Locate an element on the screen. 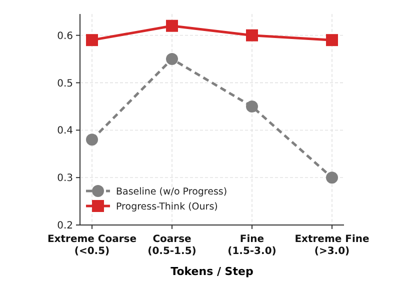 Image resolution: width=406 pixels, height=296 pixels. x-tick-label: Coarse (0.5-1.5) is located at coordinates (172, 245).